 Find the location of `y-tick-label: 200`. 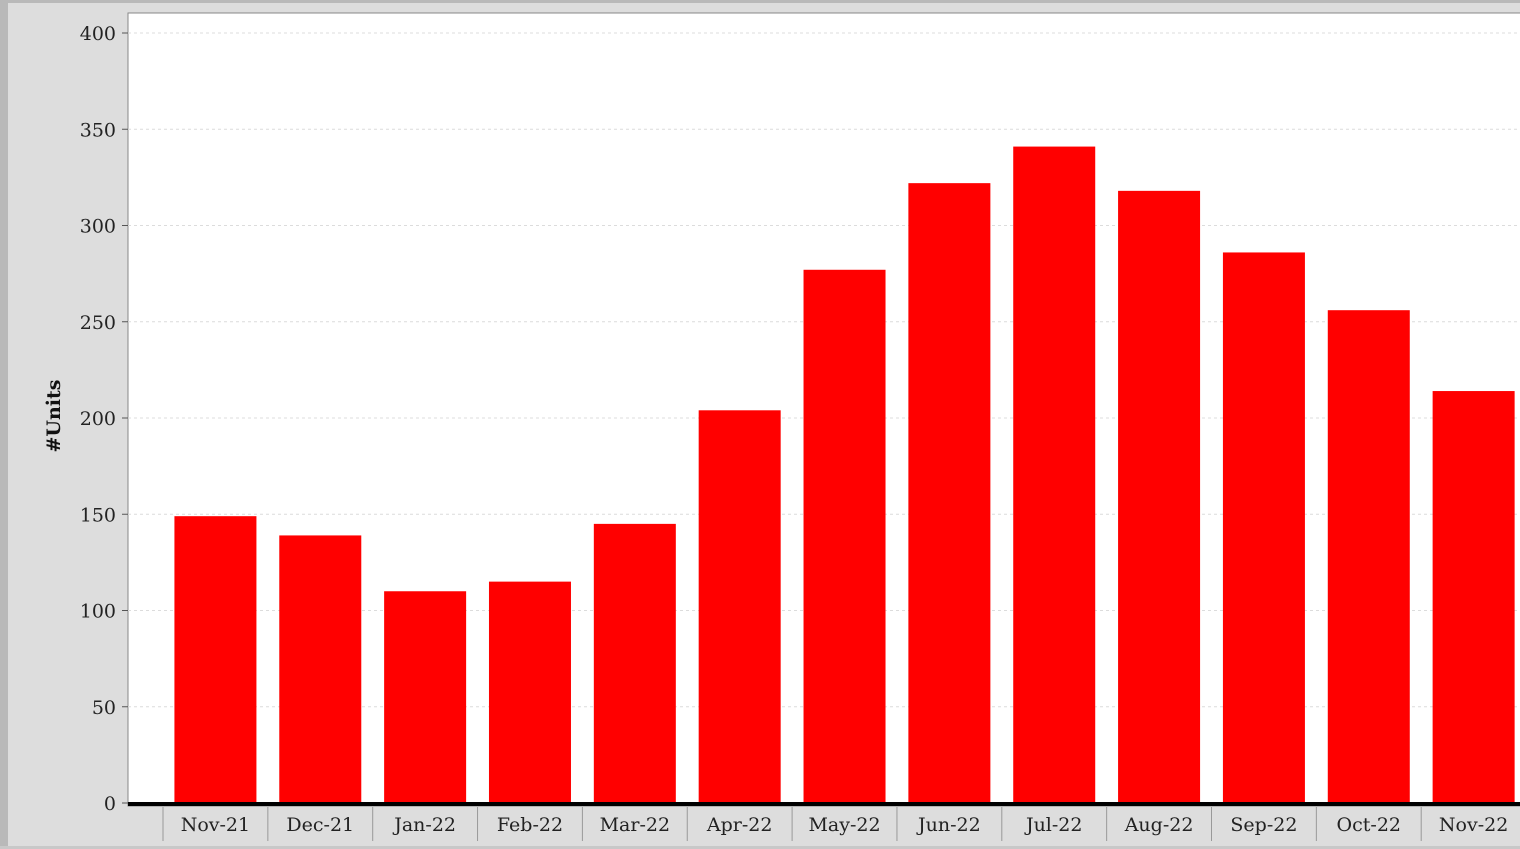

y-tick-label: 200 is located at coordinates (98, 419).